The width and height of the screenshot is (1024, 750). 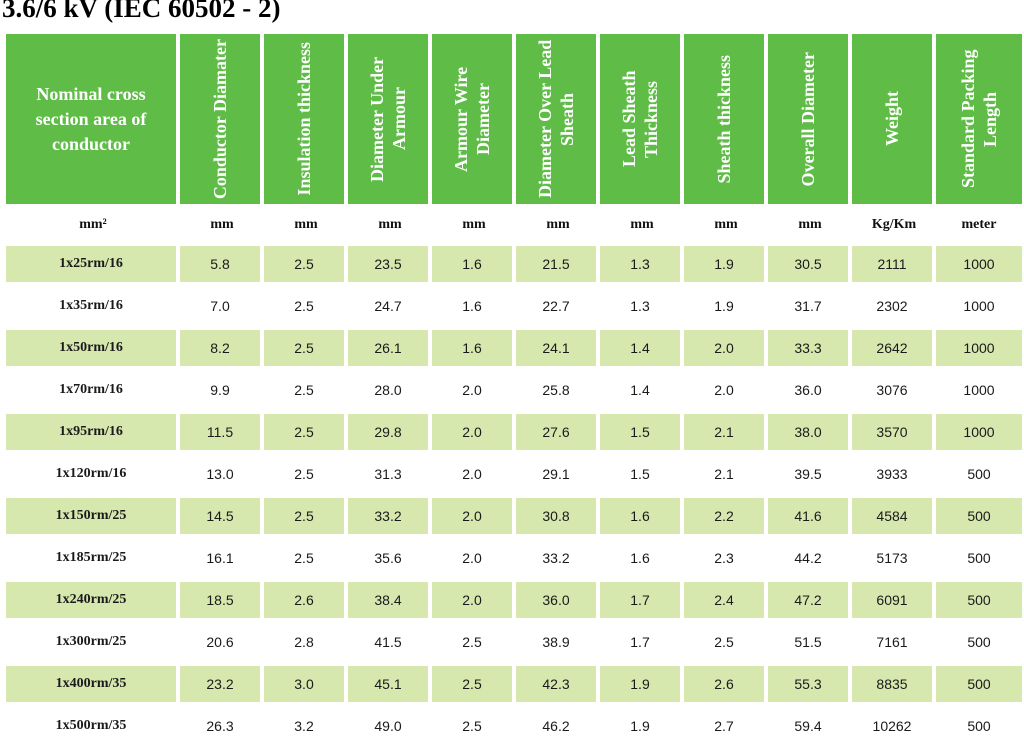 What do you see at coordinates (390, 561) in the screenshot?
I see `table-cell: 35.6` at bounding box center [390, 561].